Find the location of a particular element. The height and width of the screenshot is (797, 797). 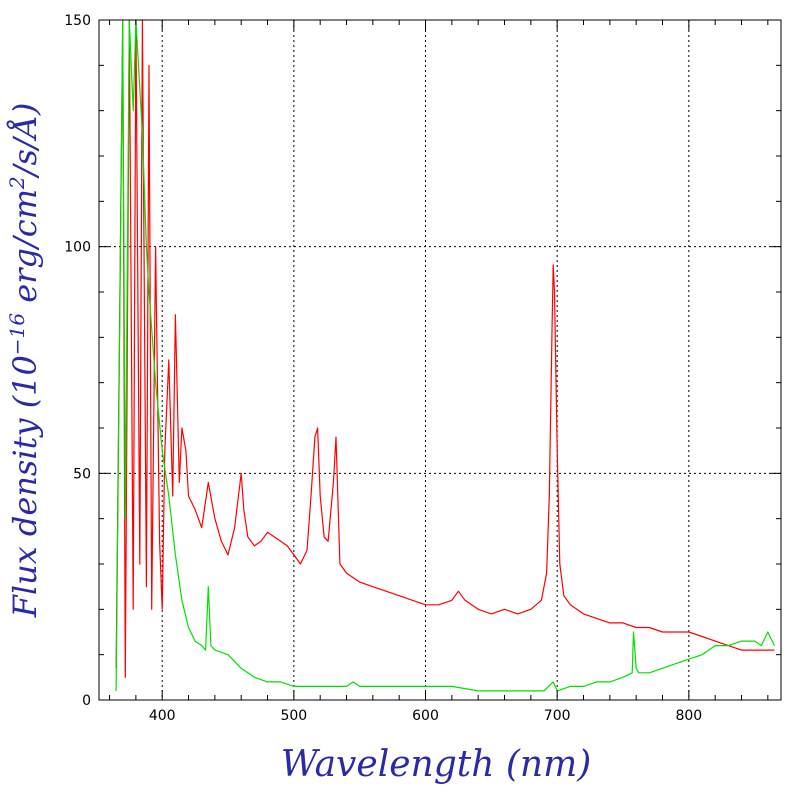

y-axis-title-part-b: erg/cm is located at coordinates (25, 251).